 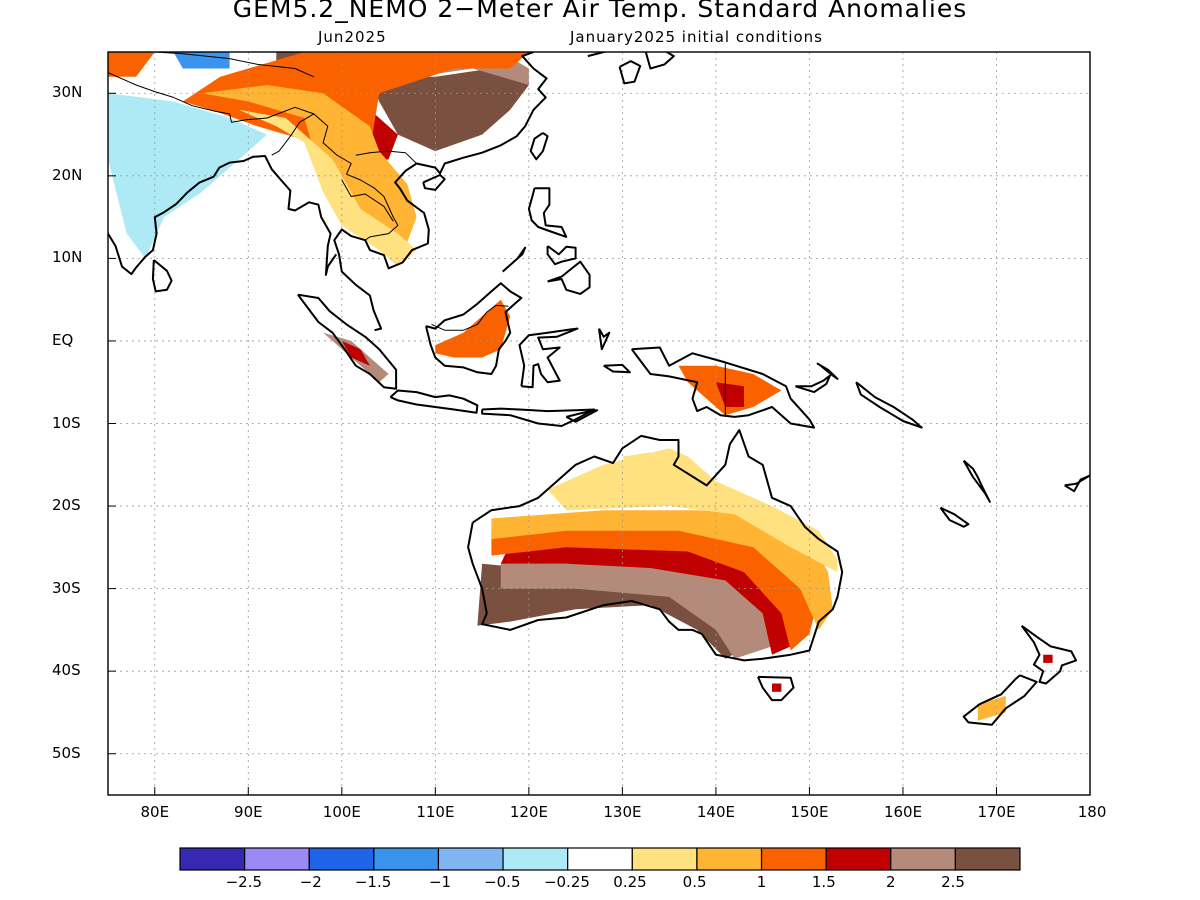 What do you see at coordinates (991, 708) in the screenshot?
I see `anomaly-region-new-zealand-0.5to1` at bounding box center [991, 708].